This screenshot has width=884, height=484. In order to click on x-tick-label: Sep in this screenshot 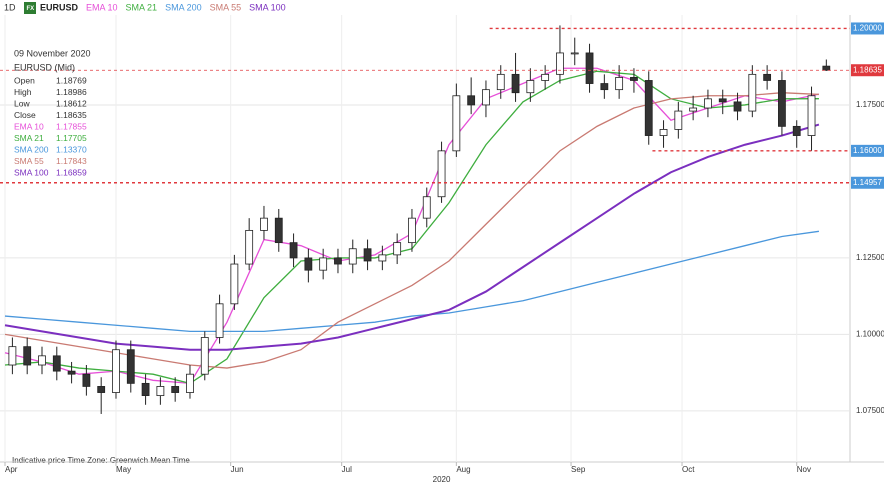, I will do `click(578, 469)`.